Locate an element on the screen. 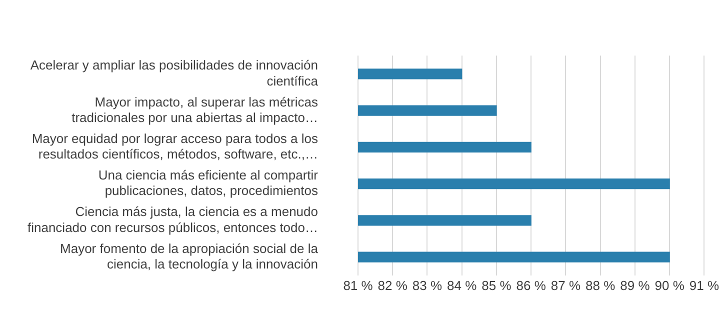 The height and width of the screenshot is (331, 722). y-tick-label: Una ciencia más eficiente al compartir publicaciones, datos, procedimientos is located at coordinates (208, 183).